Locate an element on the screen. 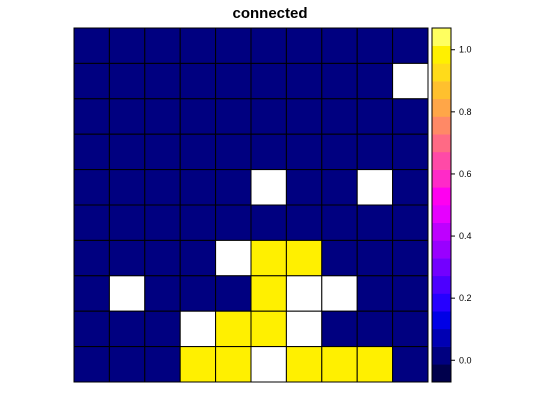  colorbar: 0.0 0.2 0.4 0.6 0.8 1.0 is located at coordinates (451, 205).